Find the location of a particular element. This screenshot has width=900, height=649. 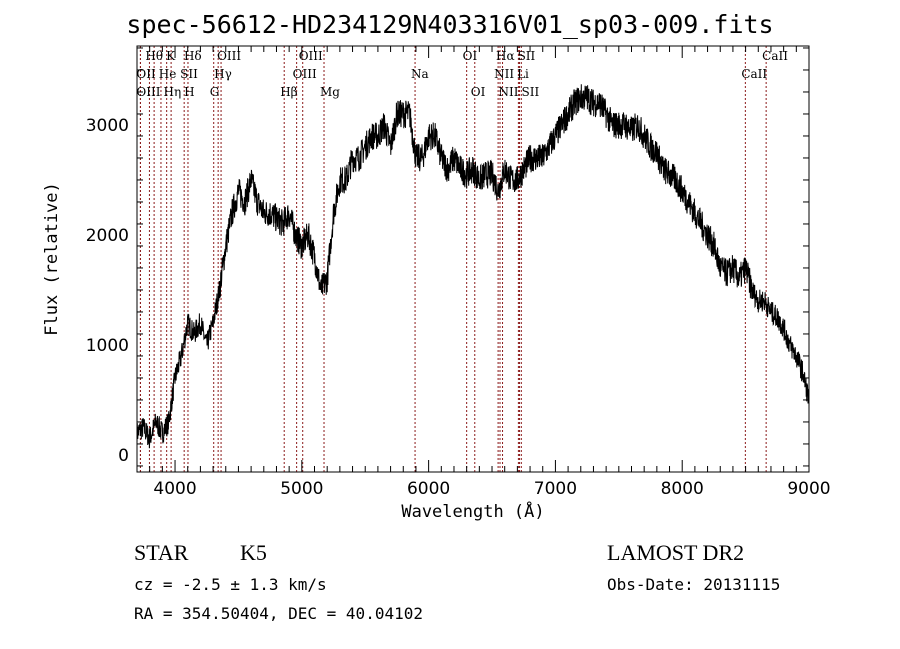

x-tick-label: 9000 is located at coordinates (808, 489).